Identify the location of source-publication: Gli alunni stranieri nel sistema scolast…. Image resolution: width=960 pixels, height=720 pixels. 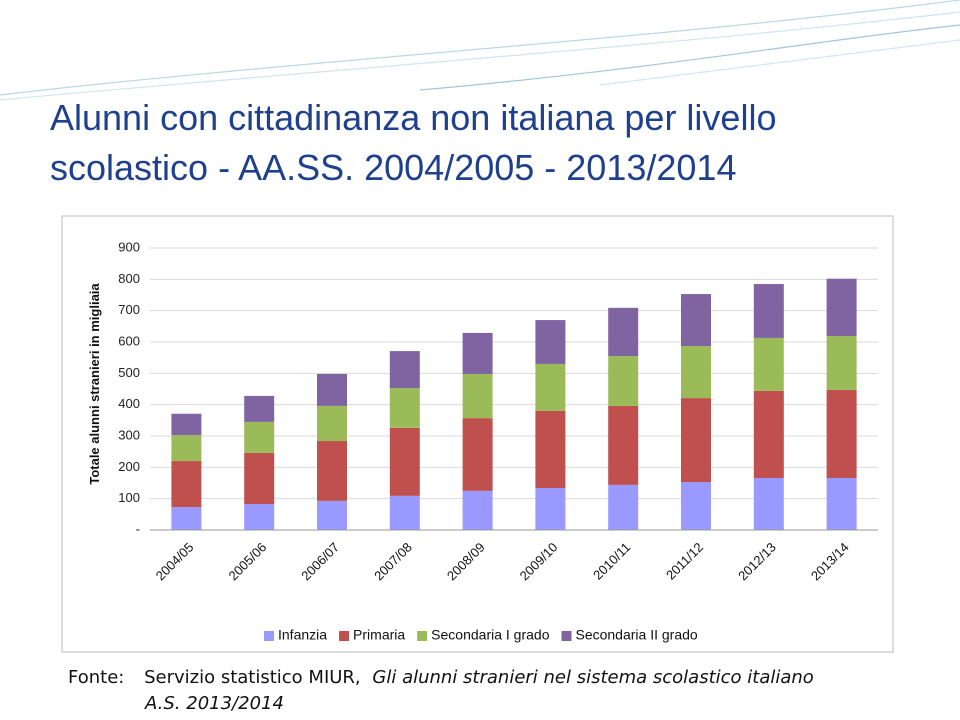
(592, 677).